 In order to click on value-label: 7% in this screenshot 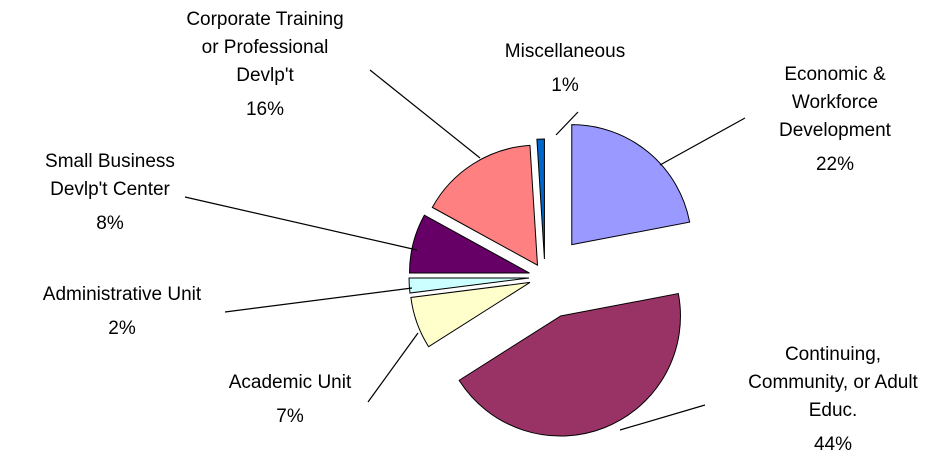, I will do `click(290, 416)`.